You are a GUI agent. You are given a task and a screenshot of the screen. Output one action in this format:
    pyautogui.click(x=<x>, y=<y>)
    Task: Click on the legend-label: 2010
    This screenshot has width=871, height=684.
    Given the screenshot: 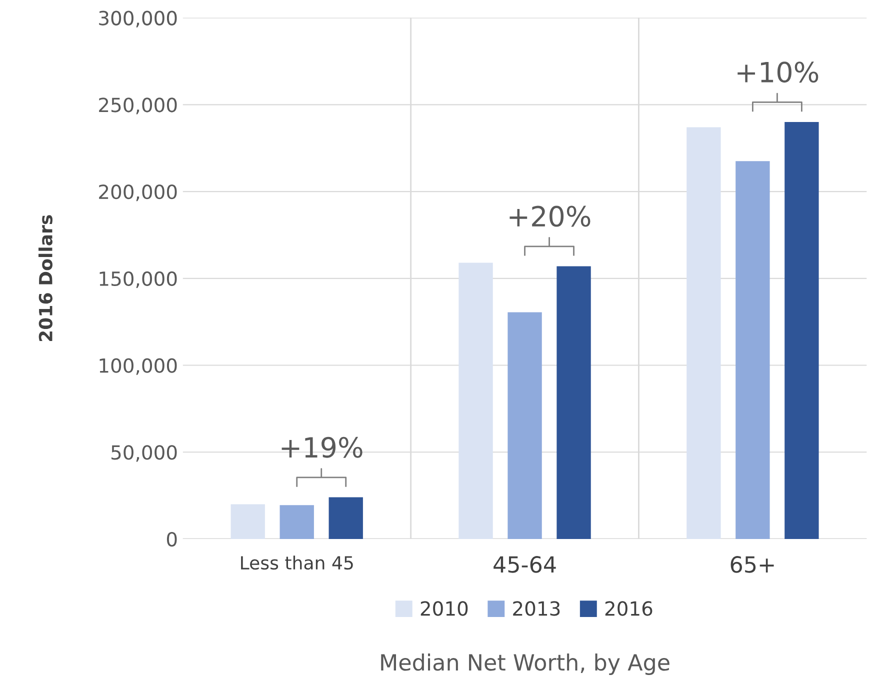 What is the action you would take?
    pyautogui.click(x=444, y=608)
    